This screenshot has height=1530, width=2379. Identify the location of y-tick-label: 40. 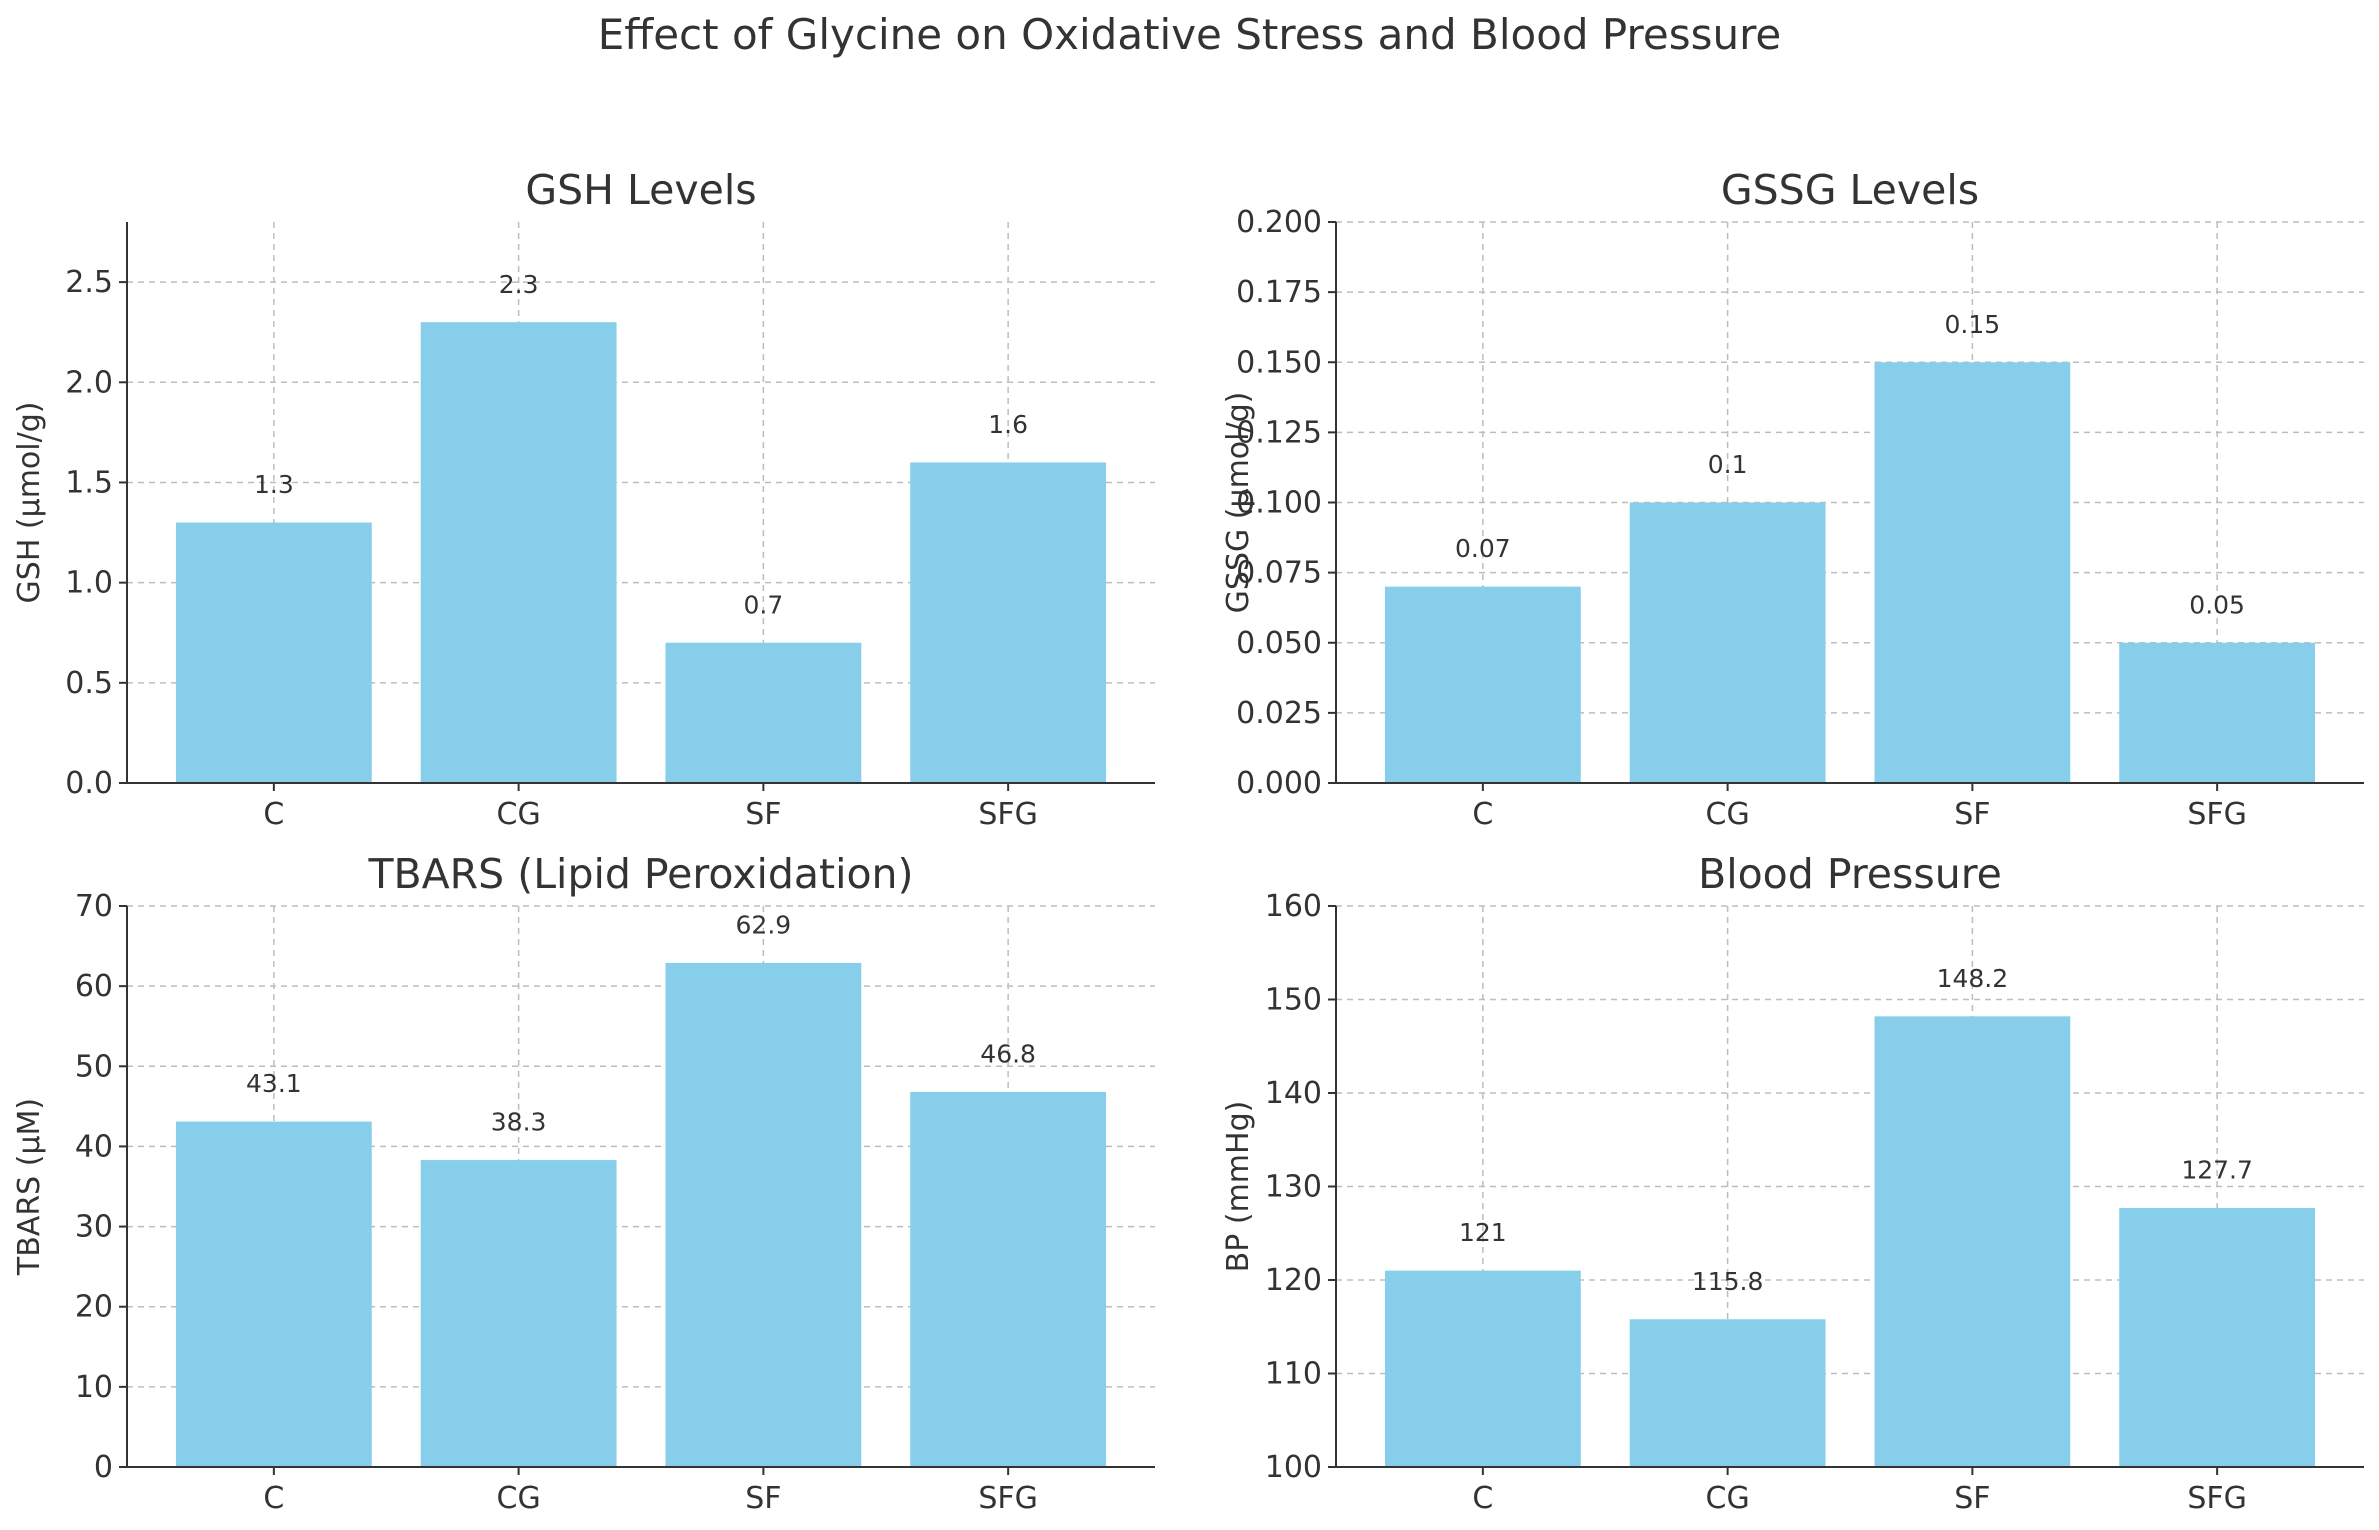
(94, 1146).